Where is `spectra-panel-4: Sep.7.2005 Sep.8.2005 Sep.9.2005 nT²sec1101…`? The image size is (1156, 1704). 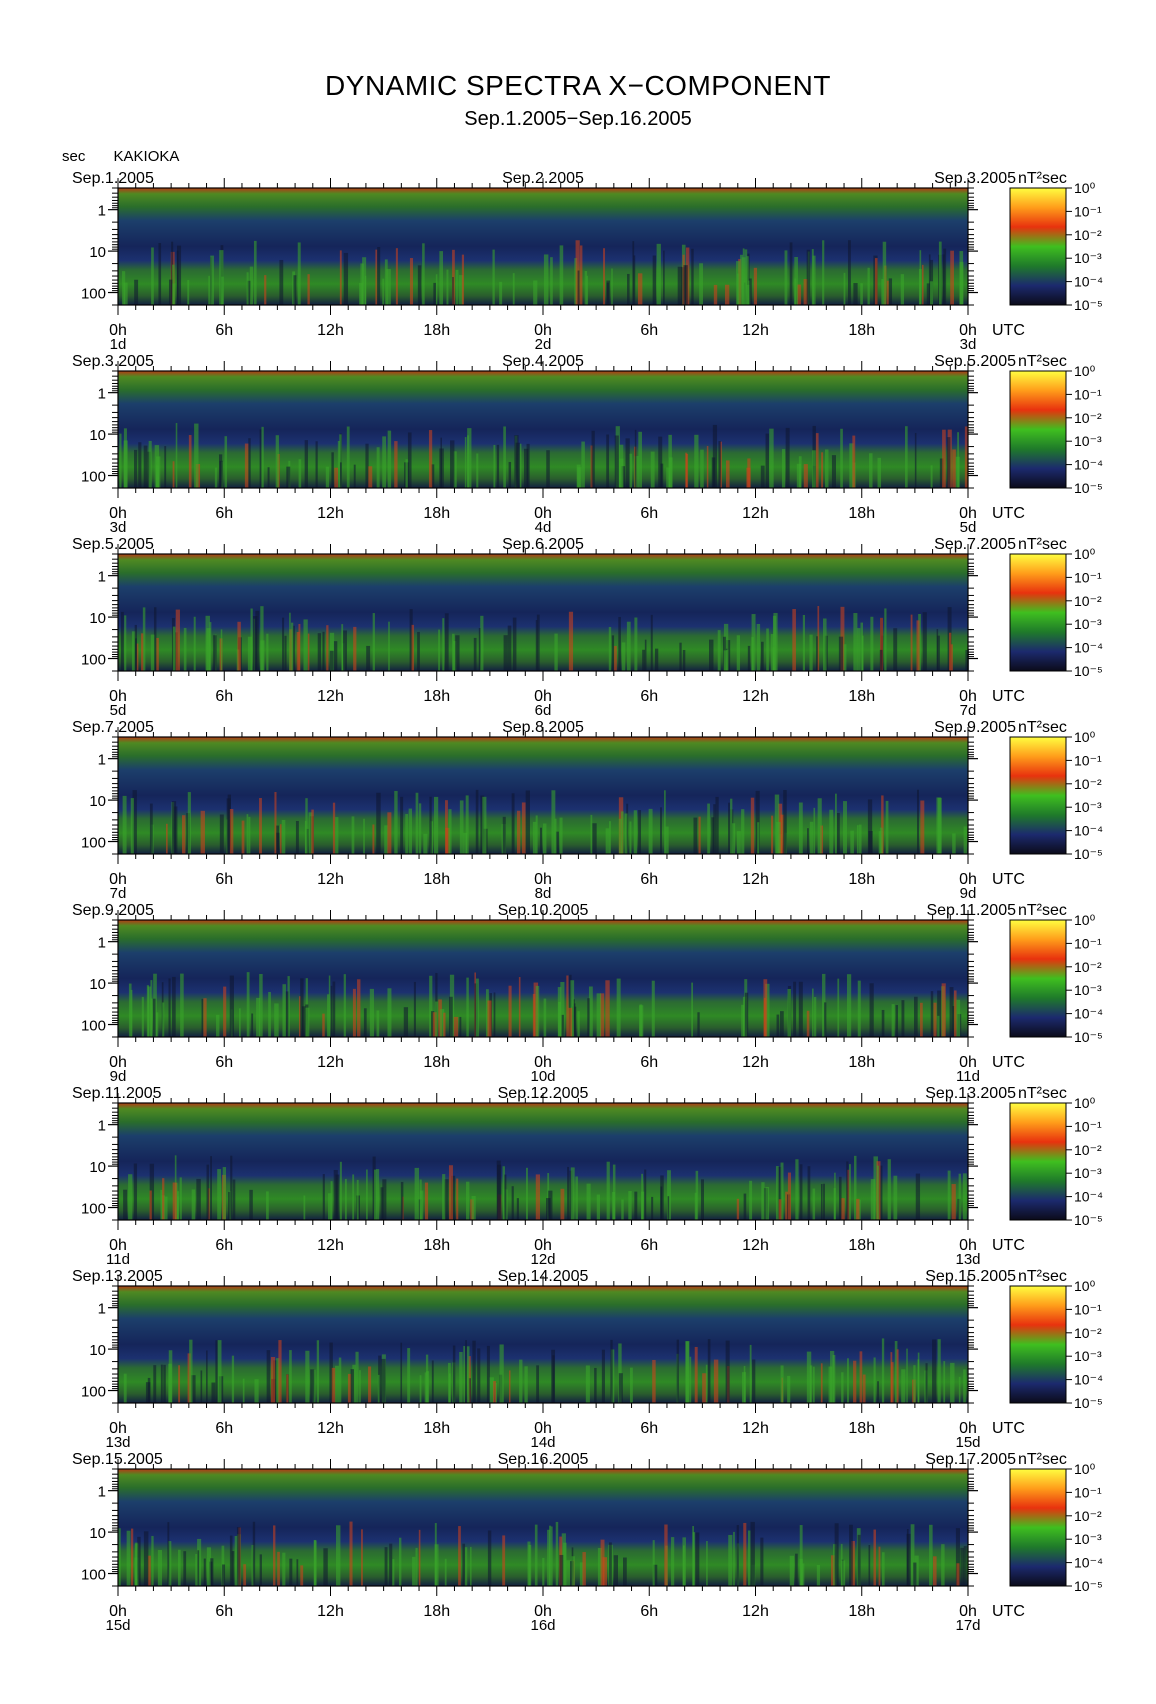 spectra-panel-4: Sep.7.2005 Sep.8.2005 Sep.9.2005 nT²sec1101… is located at coordinates (587, 810).